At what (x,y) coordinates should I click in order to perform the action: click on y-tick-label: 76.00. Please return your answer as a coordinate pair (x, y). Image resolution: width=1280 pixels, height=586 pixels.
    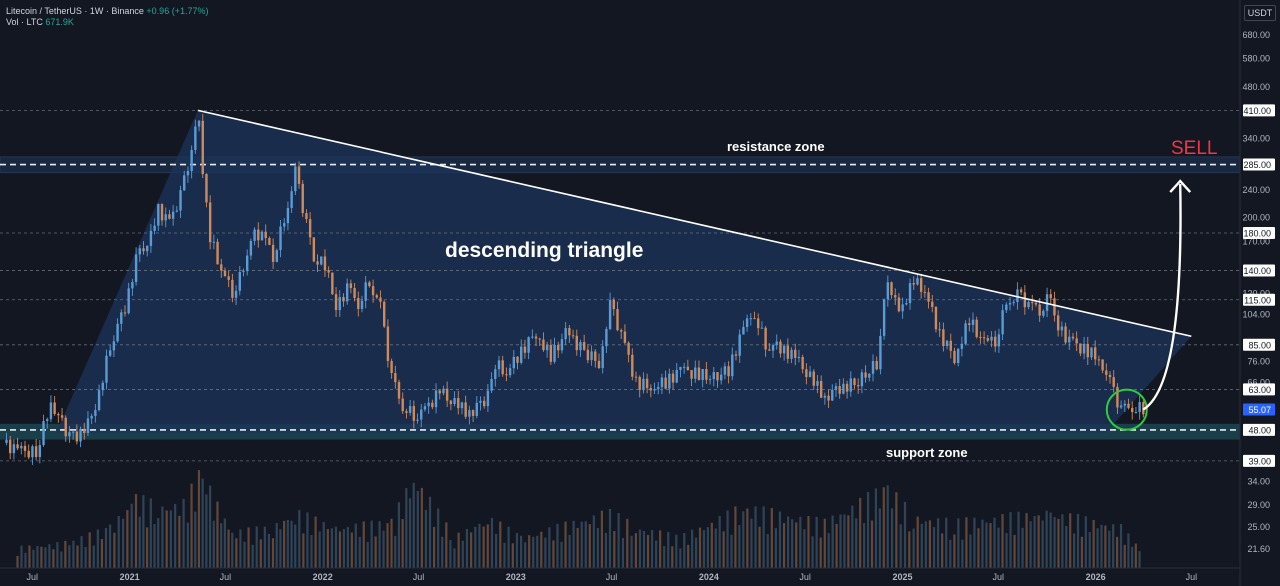
    Looking at the image, I should click on (1258, 361).